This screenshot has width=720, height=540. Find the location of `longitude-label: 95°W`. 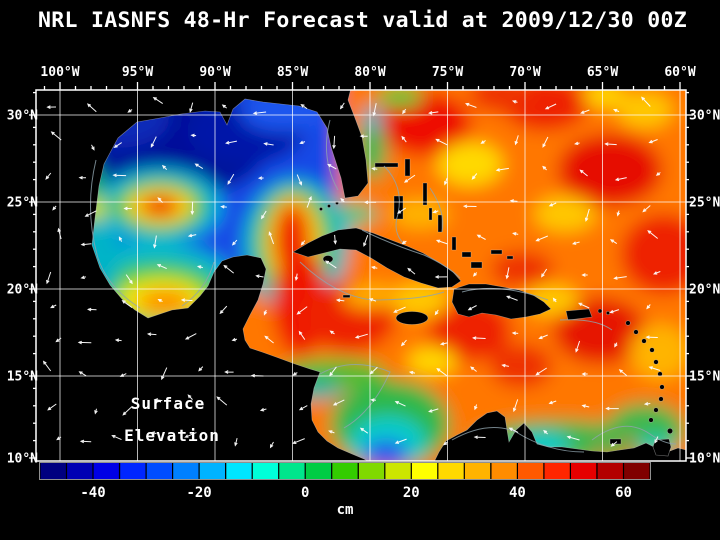

longitude-label: 95°W is located at coordinates (137, 72).